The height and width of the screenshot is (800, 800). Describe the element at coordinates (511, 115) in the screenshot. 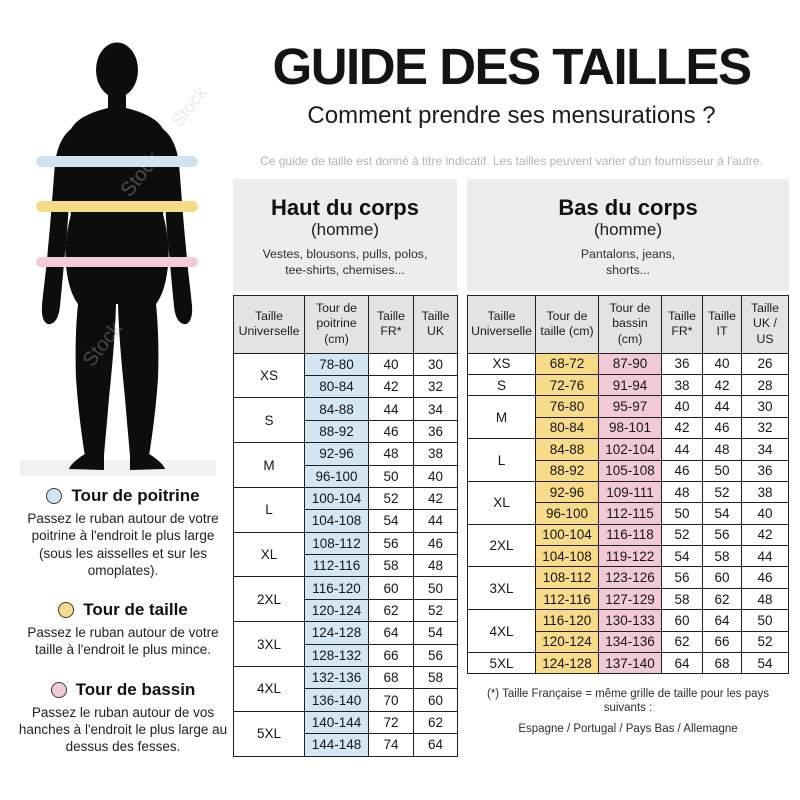

I see `page-subtitle: Comment prendre ses mensurations ?` at that location.